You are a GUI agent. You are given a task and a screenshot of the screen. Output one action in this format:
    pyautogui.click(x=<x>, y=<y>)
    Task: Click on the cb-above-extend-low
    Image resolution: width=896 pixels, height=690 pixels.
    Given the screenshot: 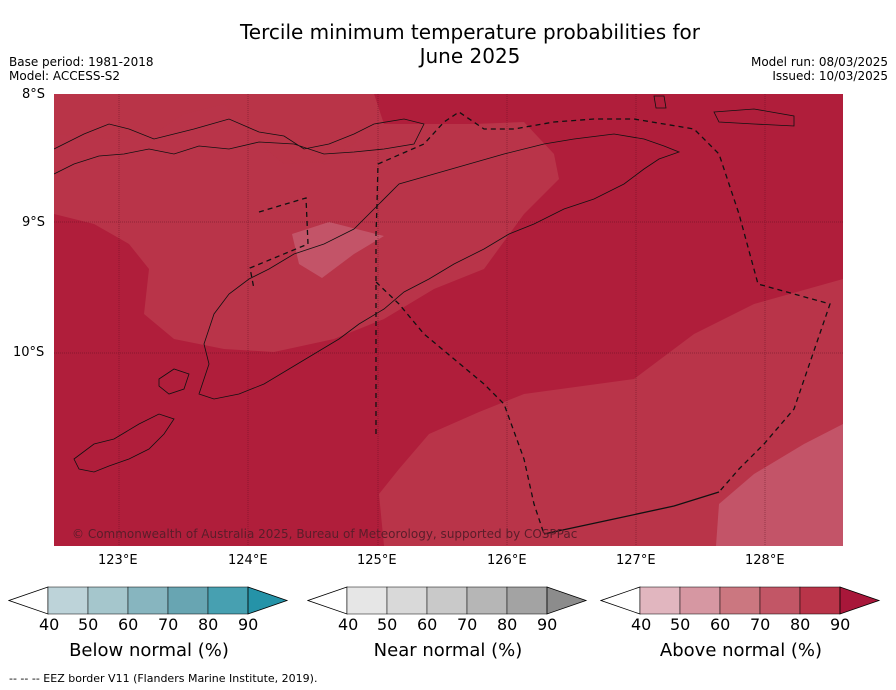 What is the action you would take?
    pyautogui.click(x=620, y=600)
    